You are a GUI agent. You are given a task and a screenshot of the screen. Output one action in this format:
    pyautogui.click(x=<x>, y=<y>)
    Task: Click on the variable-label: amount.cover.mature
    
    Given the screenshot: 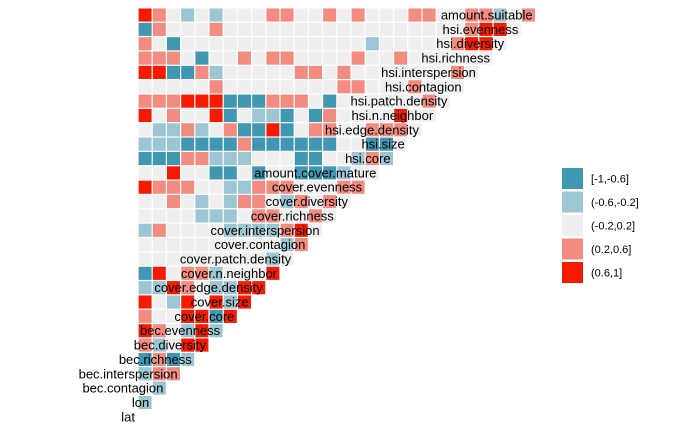 What is the action you would take?
    pyautogui.click(x=315, y=172)
    